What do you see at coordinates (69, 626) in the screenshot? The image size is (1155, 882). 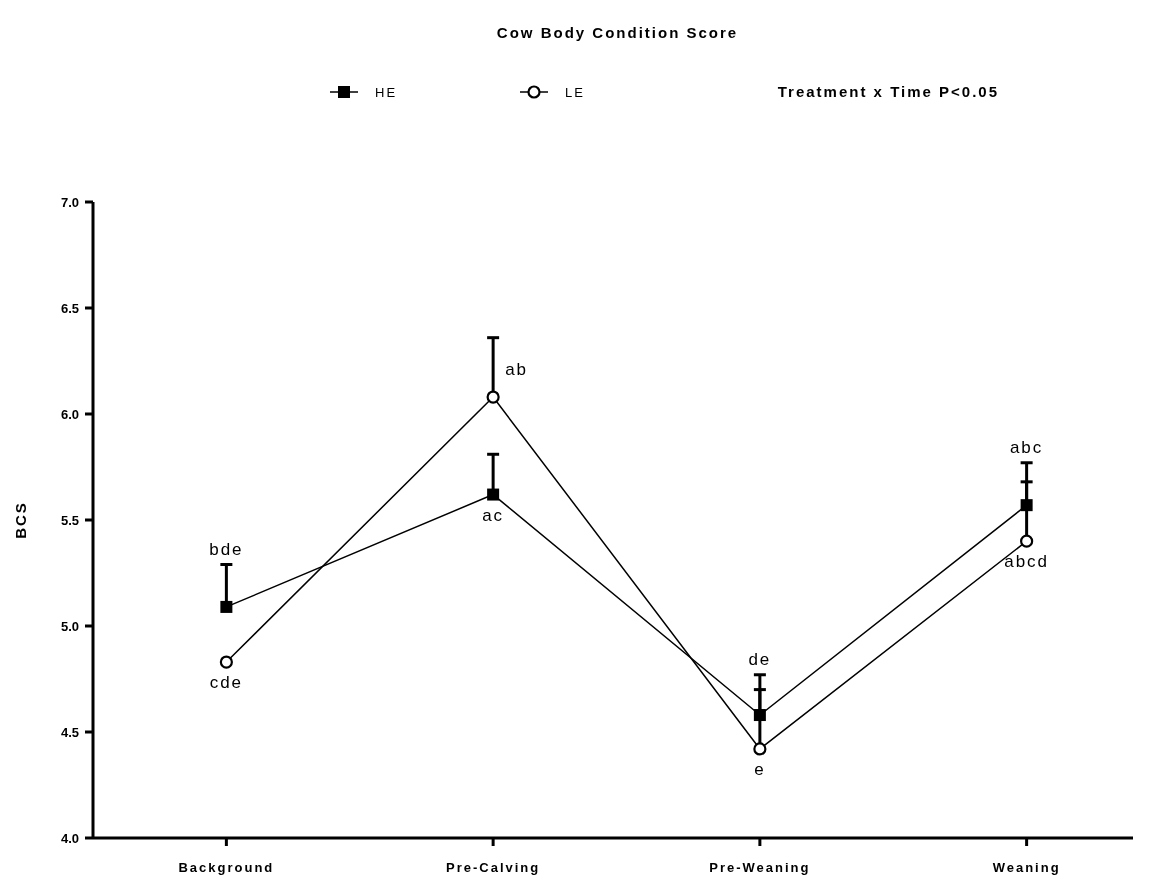 I see `y-tick-label: 5.0` at bounding box center [69, 626].